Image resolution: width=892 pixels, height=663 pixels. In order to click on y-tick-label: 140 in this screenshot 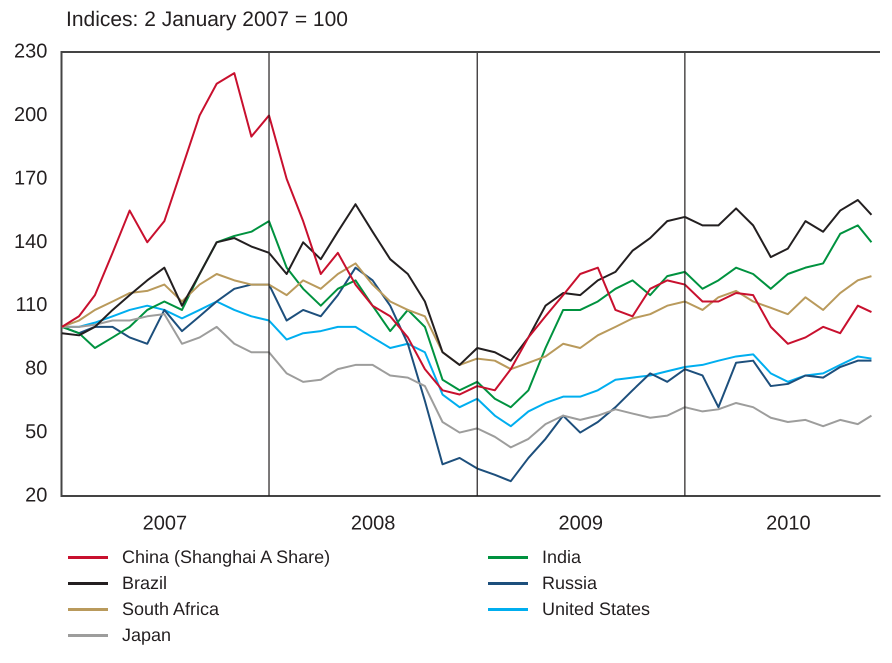, I will do `click(31, 241)`.